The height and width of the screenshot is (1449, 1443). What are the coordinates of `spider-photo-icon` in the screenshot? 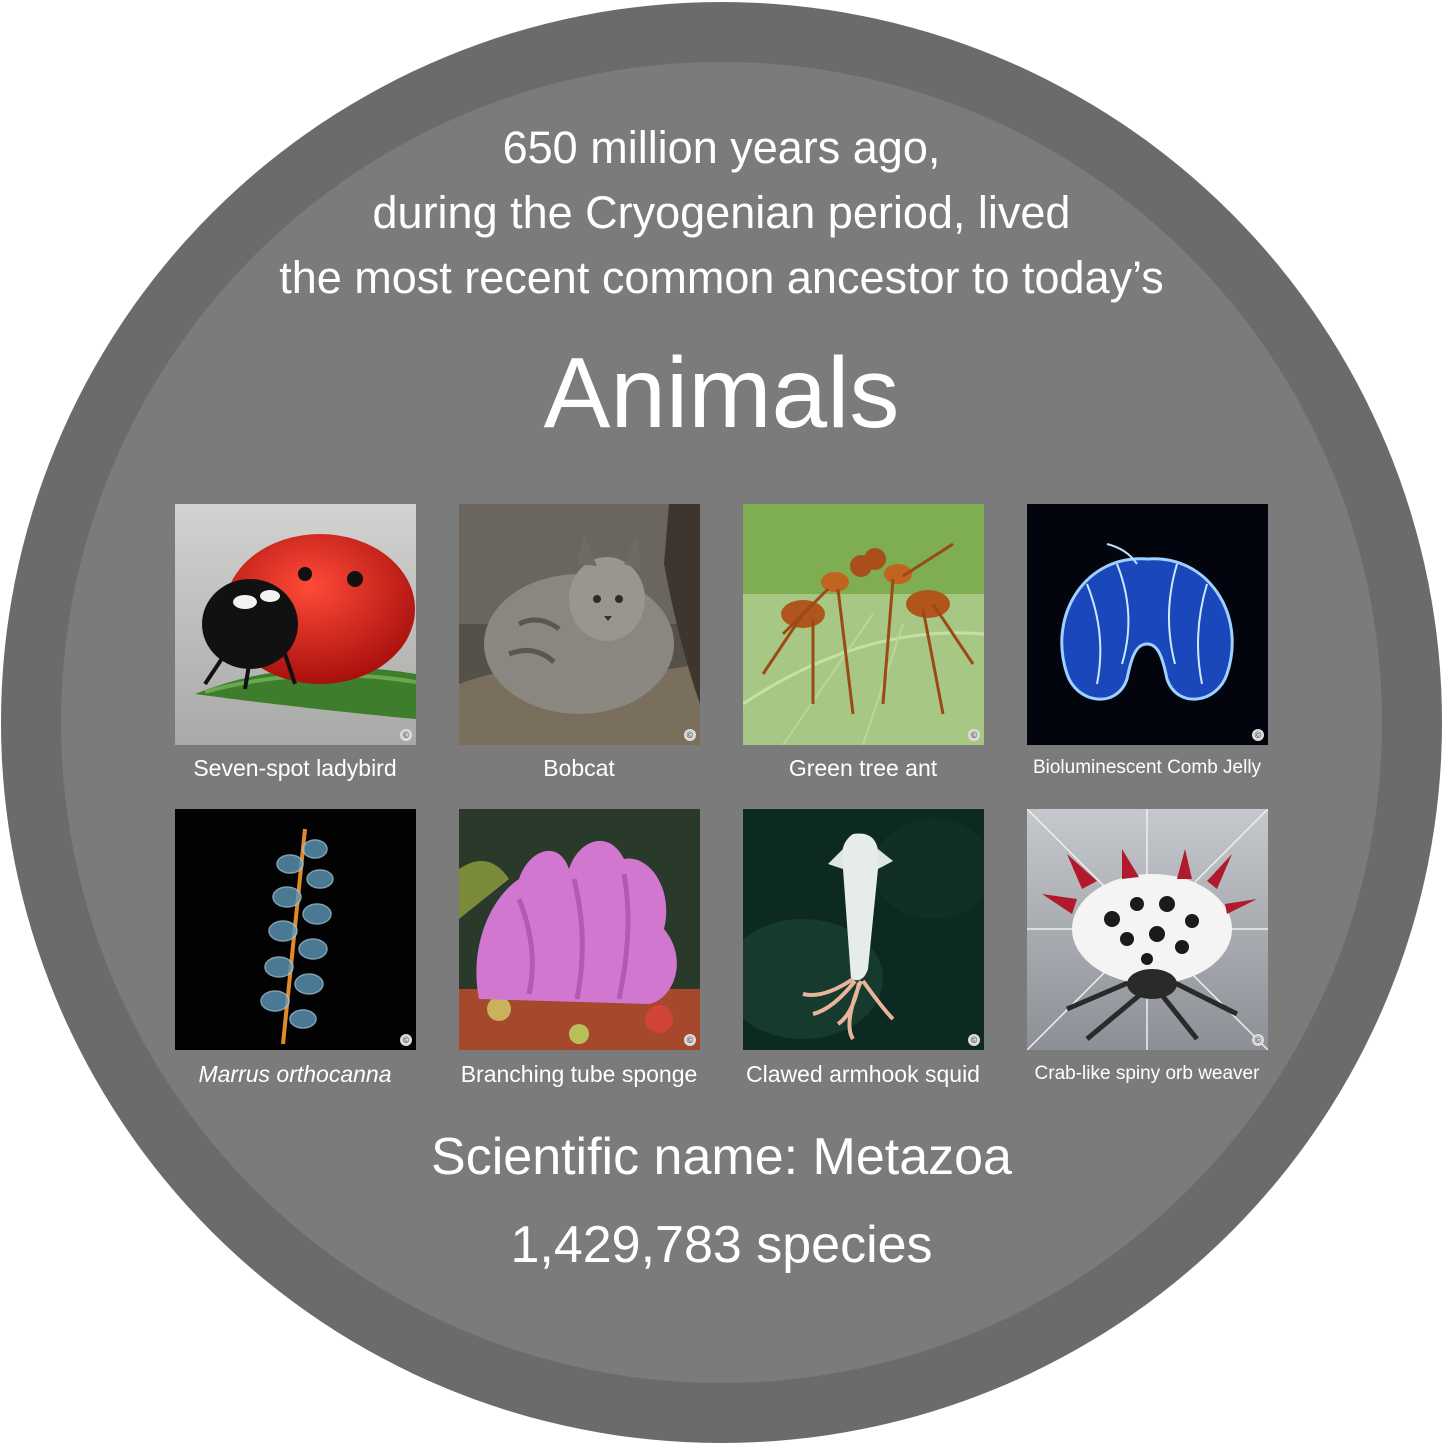 It's located at (1147, 929).